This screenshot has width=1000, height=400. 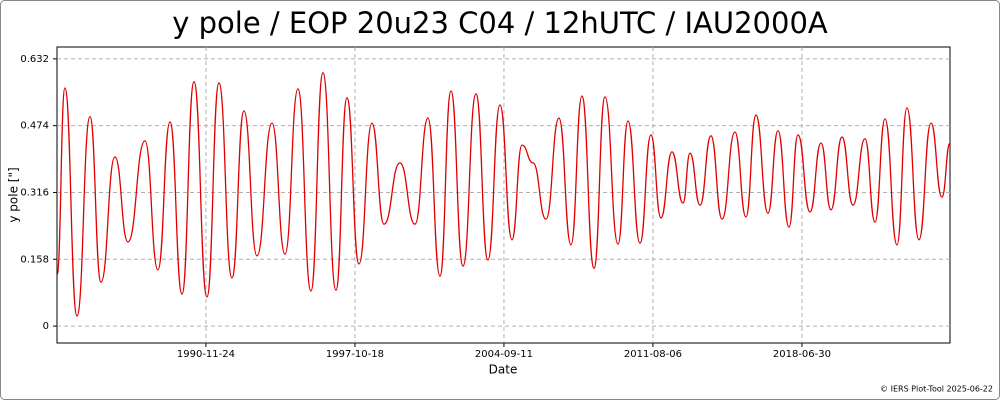 What do you see at coordinates (503, 370) in the screenshot?
I see `x-axis-label: Date` at bounding box center [503, 370].